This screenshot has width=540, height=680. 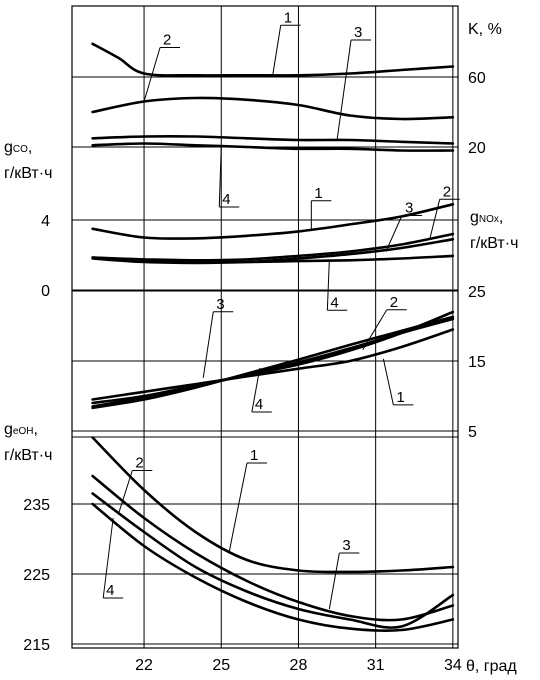 I want to click on callout-geOH-2: 2, so click(x=135, y=485).